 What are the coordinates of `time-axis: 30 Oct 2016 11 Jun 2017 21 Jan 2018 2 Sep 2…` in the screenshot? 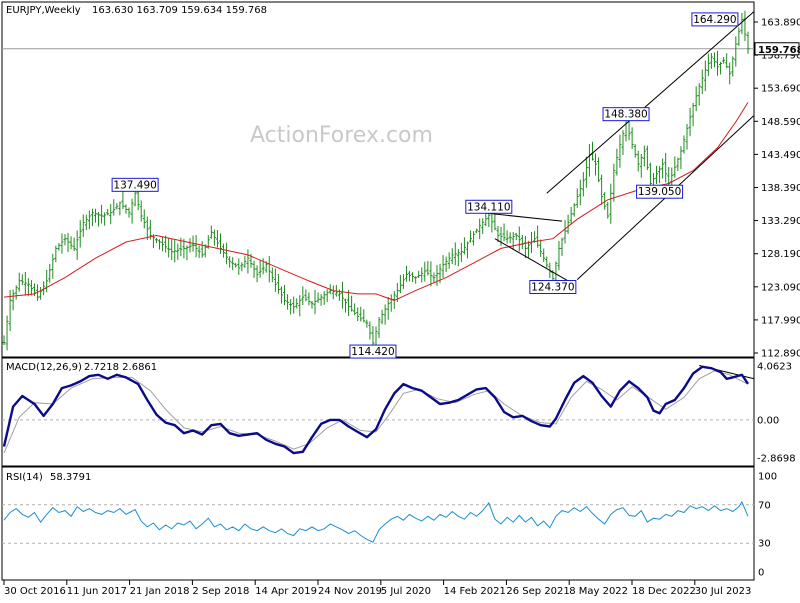 It's located at (377, 588).